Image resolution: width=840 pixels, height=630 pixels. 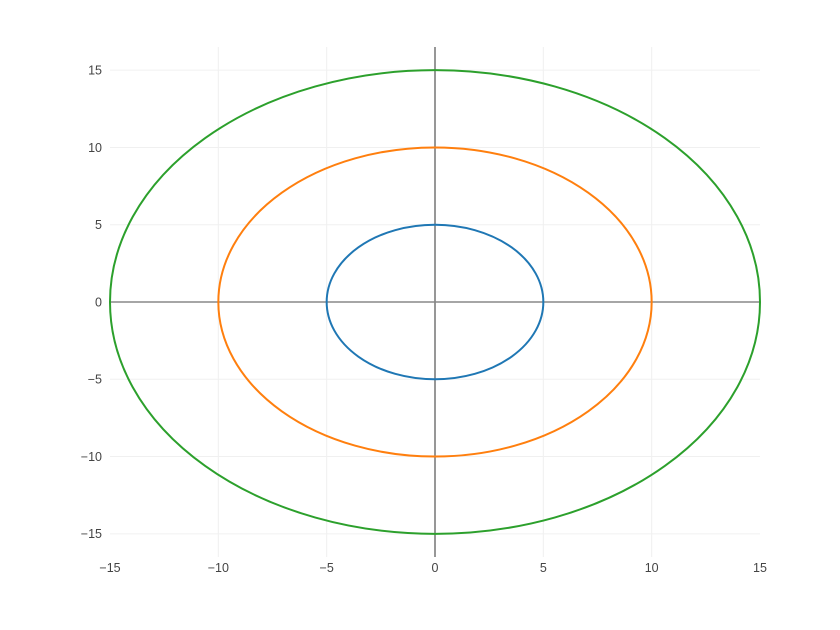 I want to click on y-tick-label: 10, so click(x=95, y=148).